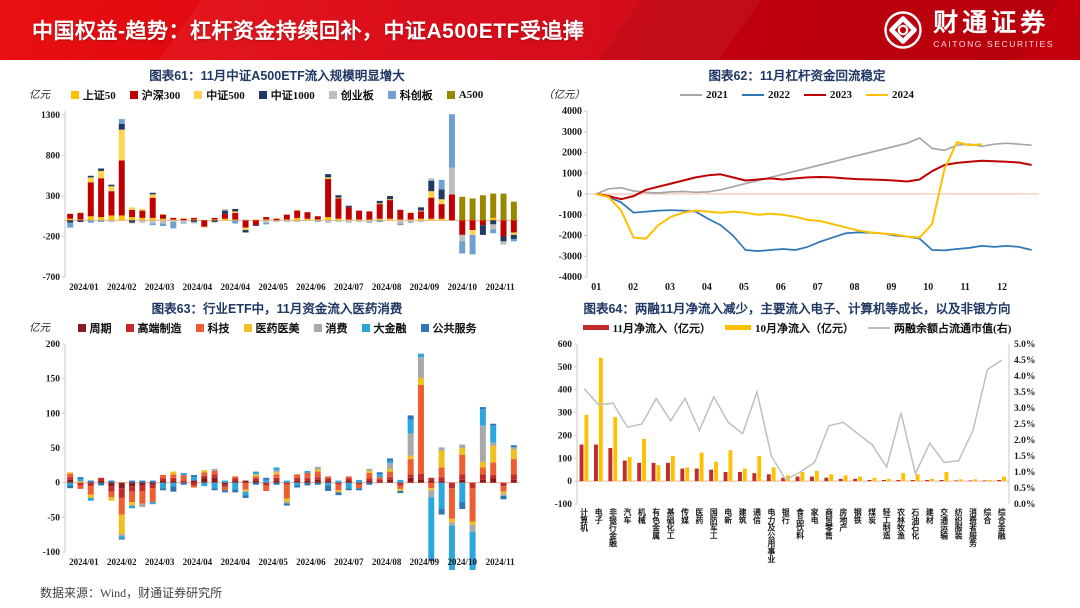 The width and height of the screenshot is (1080, 608). What do you see at coordinates (471, 94) in the screenshot?
I see `legend-label: A500` at bounding box center [471, 94].